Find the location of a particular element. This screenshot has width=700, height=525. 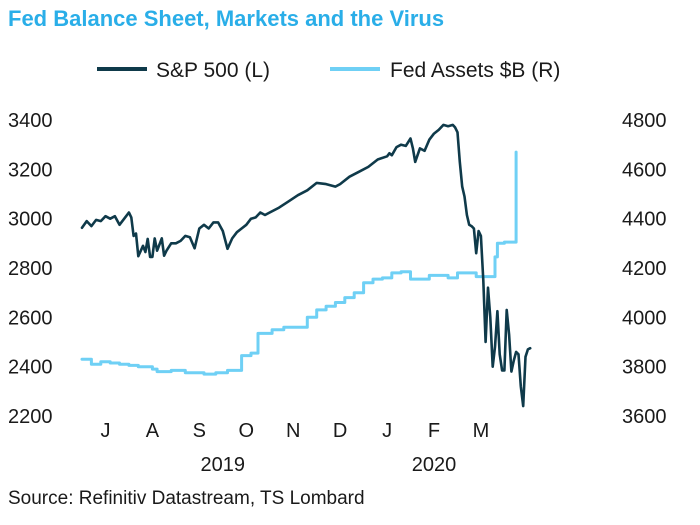

y-left-tick-label: 2400 is located at coordinates (30, 368).